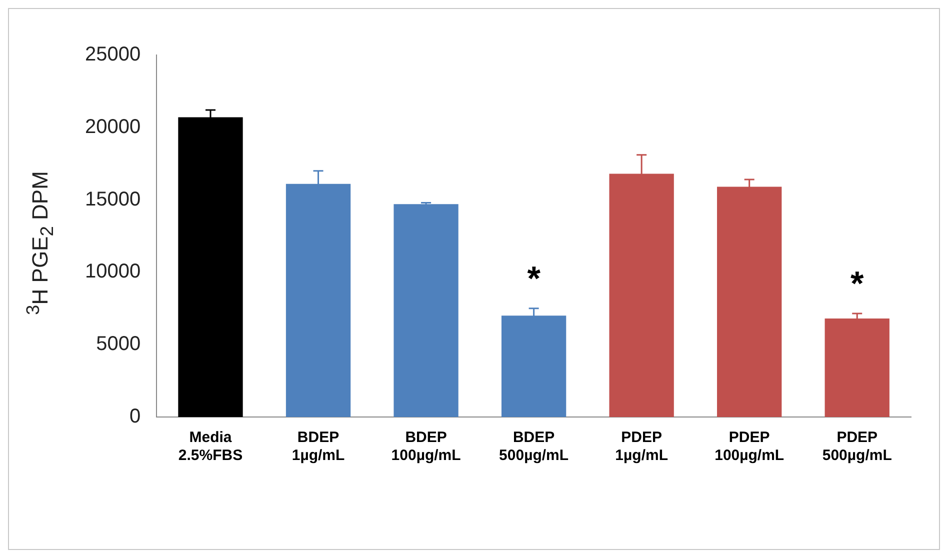 This screenshot has width=951, height=557. What do you see at coordinates (318, 446) in the screenshot?
I see `x-tick-label: BDEP 1µg/mL` at bounding box center [318, 446].